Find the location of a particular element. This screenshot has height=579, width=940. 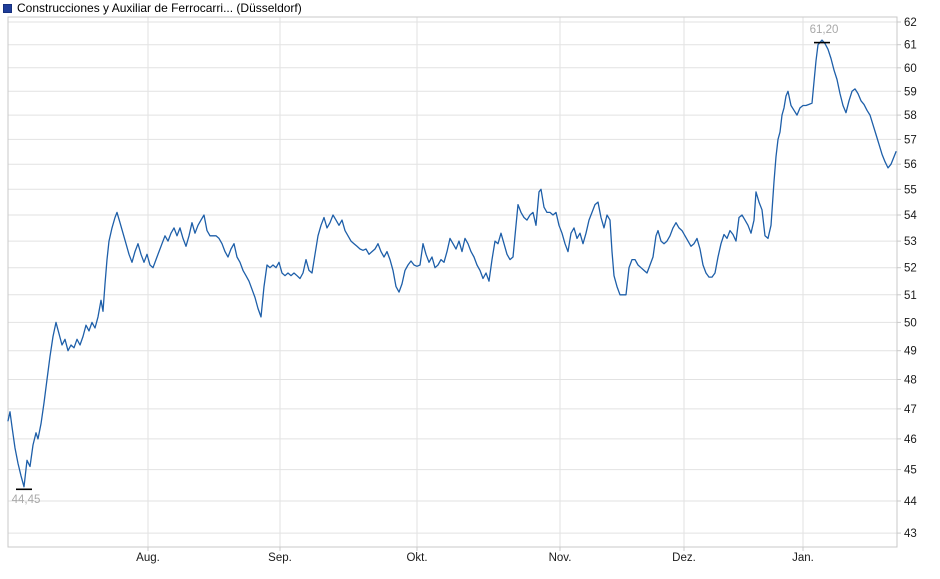

y-axis-tick-label: 51 is located at coordinates (910, 296).